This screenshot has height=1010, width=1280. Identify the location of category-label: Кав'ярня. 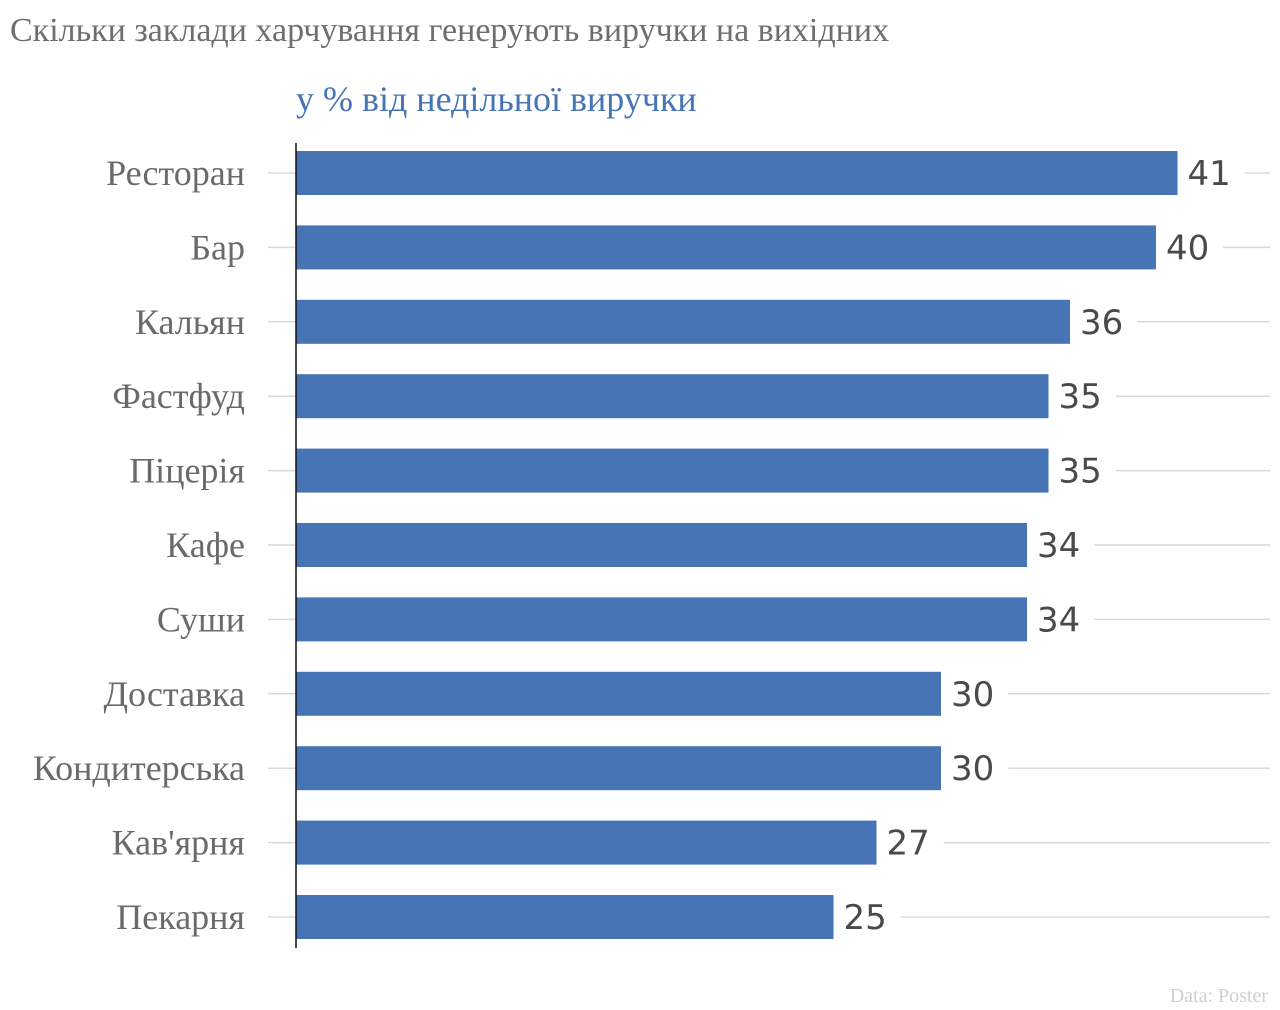
(178, 843).